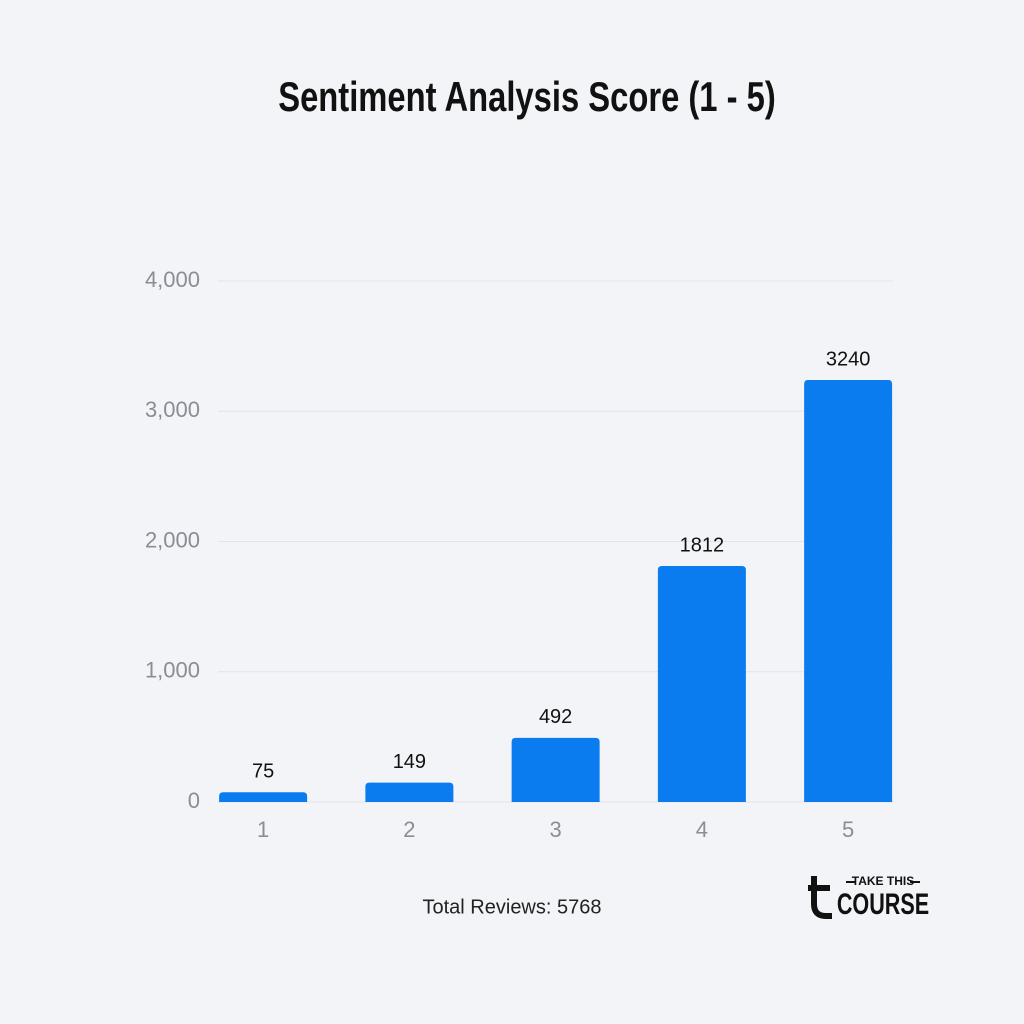 Image resolution: width=1024 pixels, height=1024 pixels. Describe the element at coordinates (883, 881) in the screenshot. I see `logo-top: TAKE THIS` at that location.